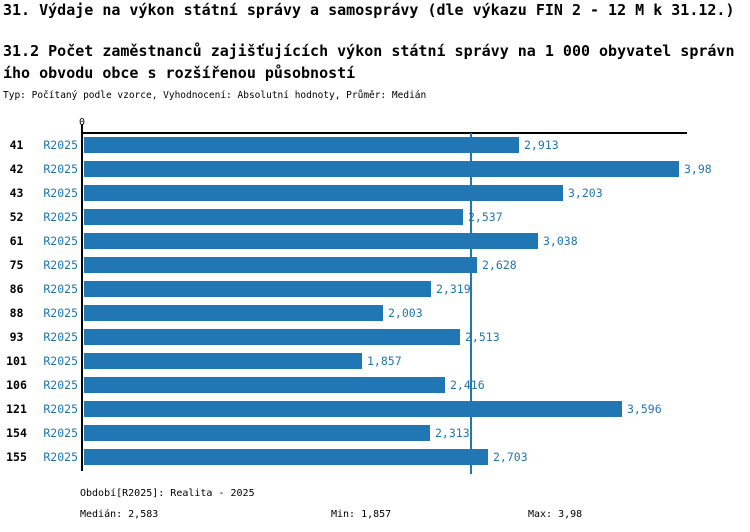 The height and width of the screenshot is (532, 750). I want to click on category-label: 106, so click(16, 385).